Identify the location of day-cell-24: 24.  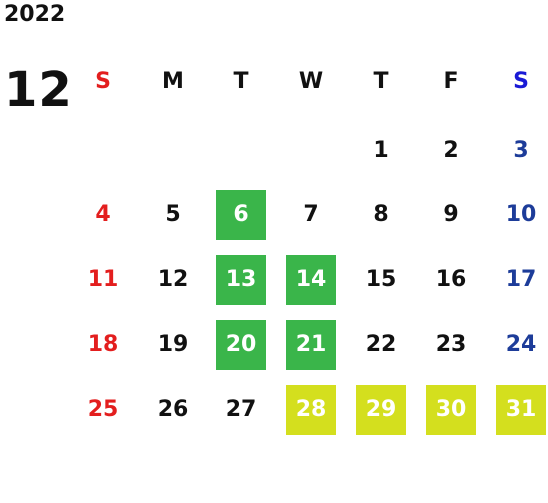
(521, 344).